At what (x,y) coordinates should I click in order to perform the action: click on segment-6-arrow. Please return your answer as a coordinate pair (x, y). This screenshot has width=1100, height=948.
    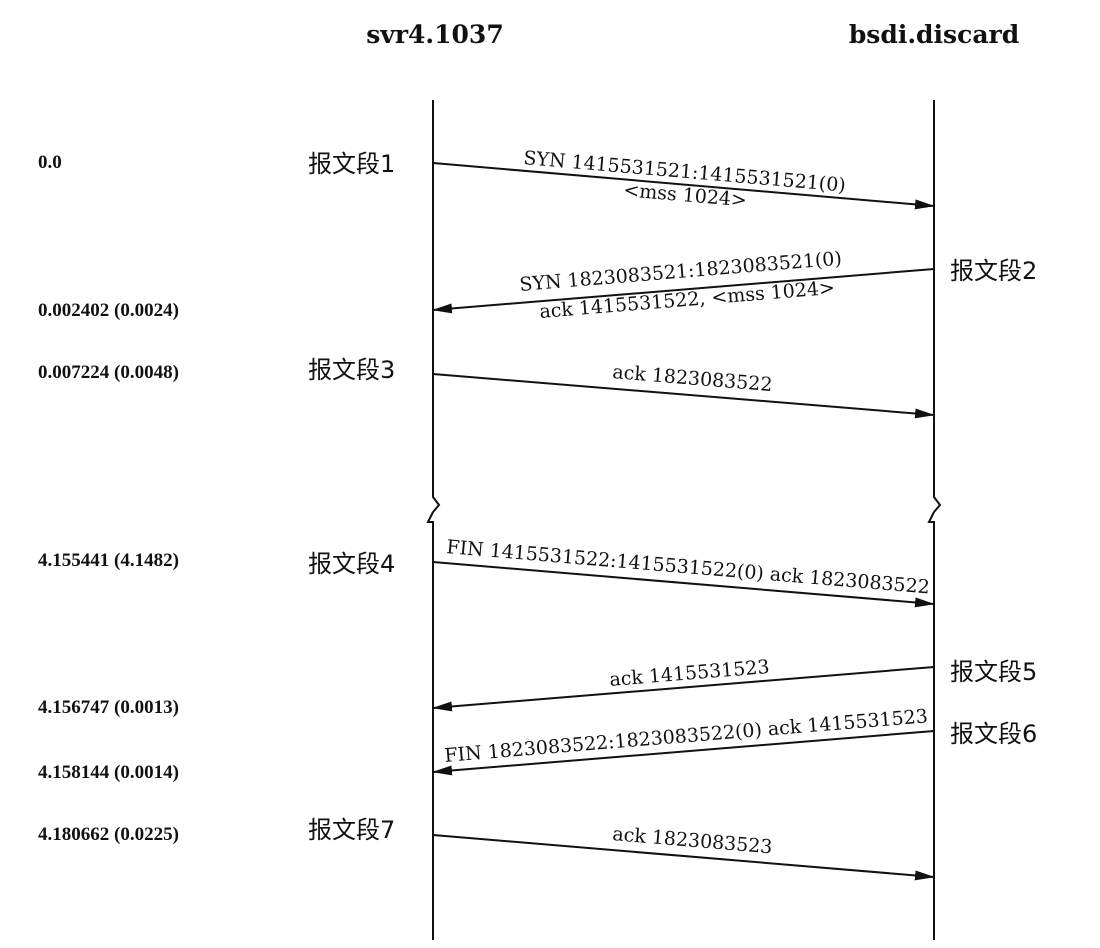
    Looking at the image, I should click on (683, 753).